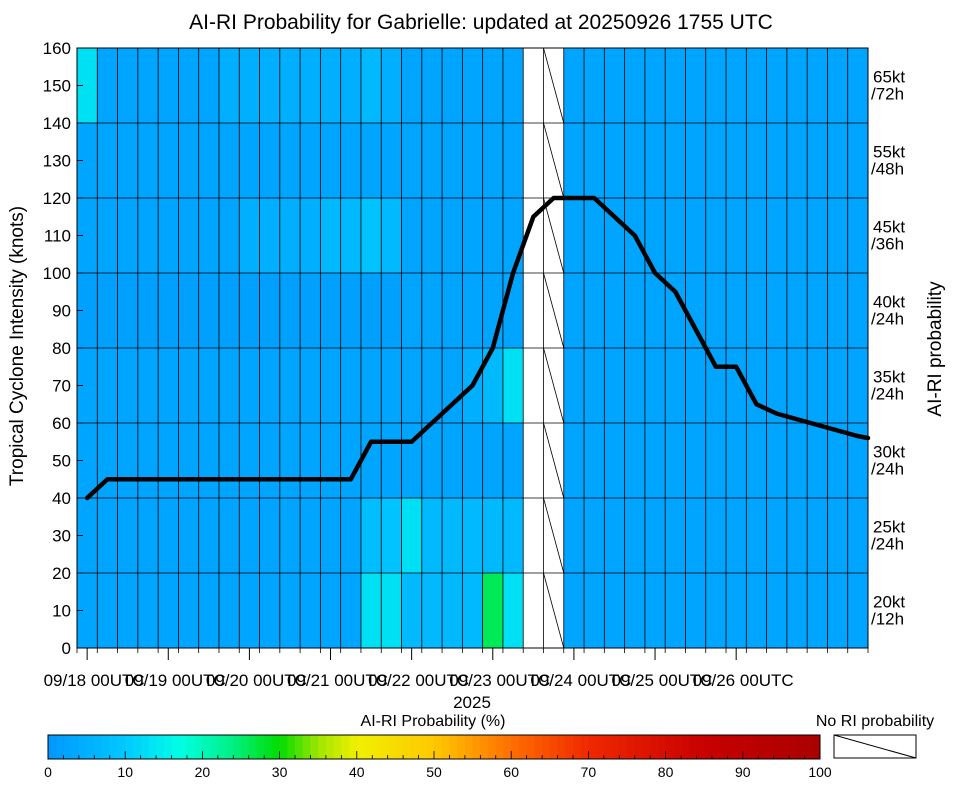  Describe the element at coordinates (889, 152) in the screenshot. I see `band-threshold-label: 55kt` at that location.